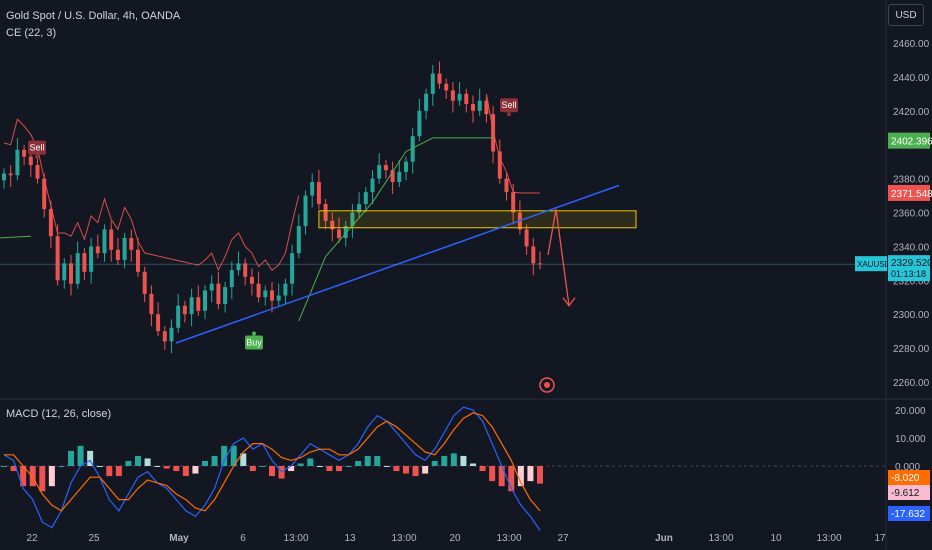 The width and height of the screenshot is (932, 550). I want to click on macd-value-tag-text: -17.632, so click(908, 514).